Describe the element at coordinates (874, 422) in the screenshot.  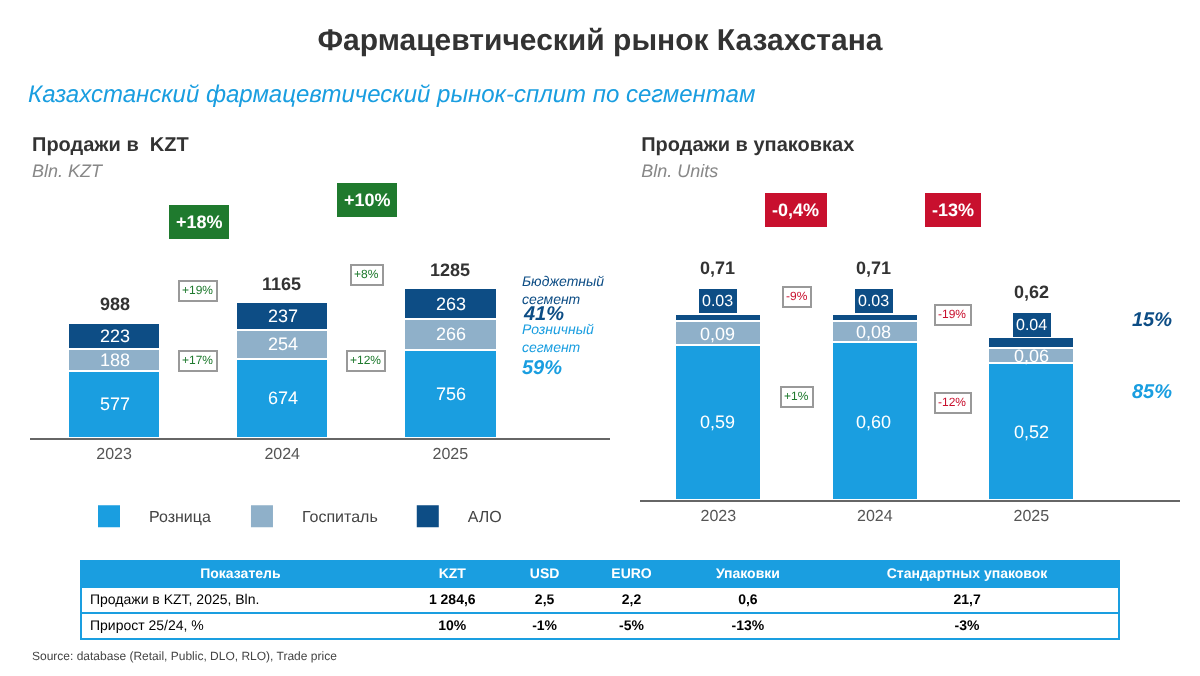
I see `data-label: 0,60` at that location.